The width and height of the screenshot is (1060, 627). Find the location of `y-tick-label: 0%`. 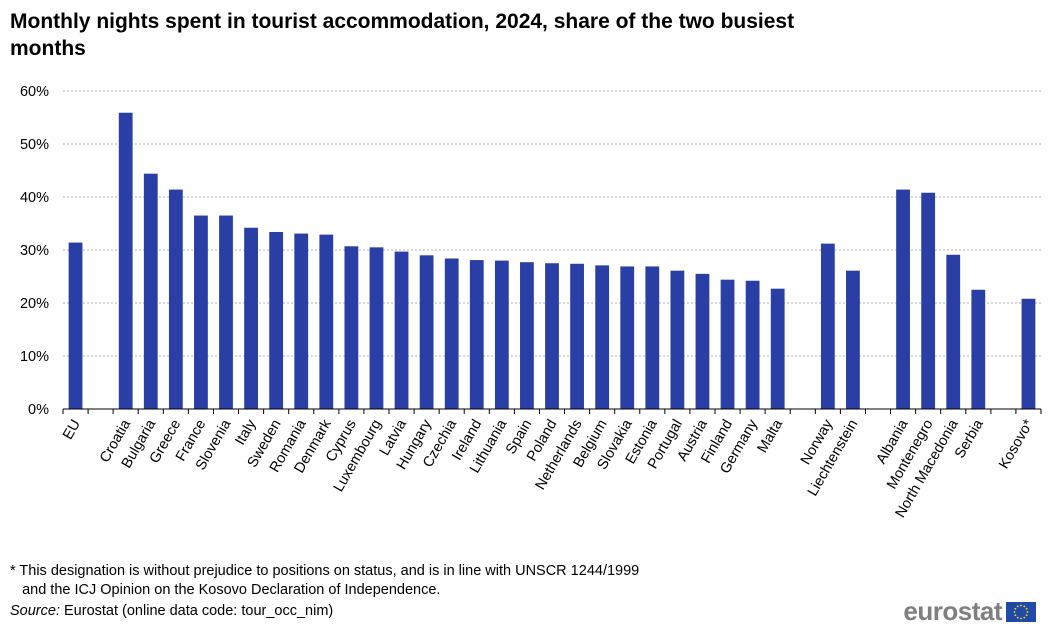

y-tick-label: 0% is located at coordinates (38, 410).